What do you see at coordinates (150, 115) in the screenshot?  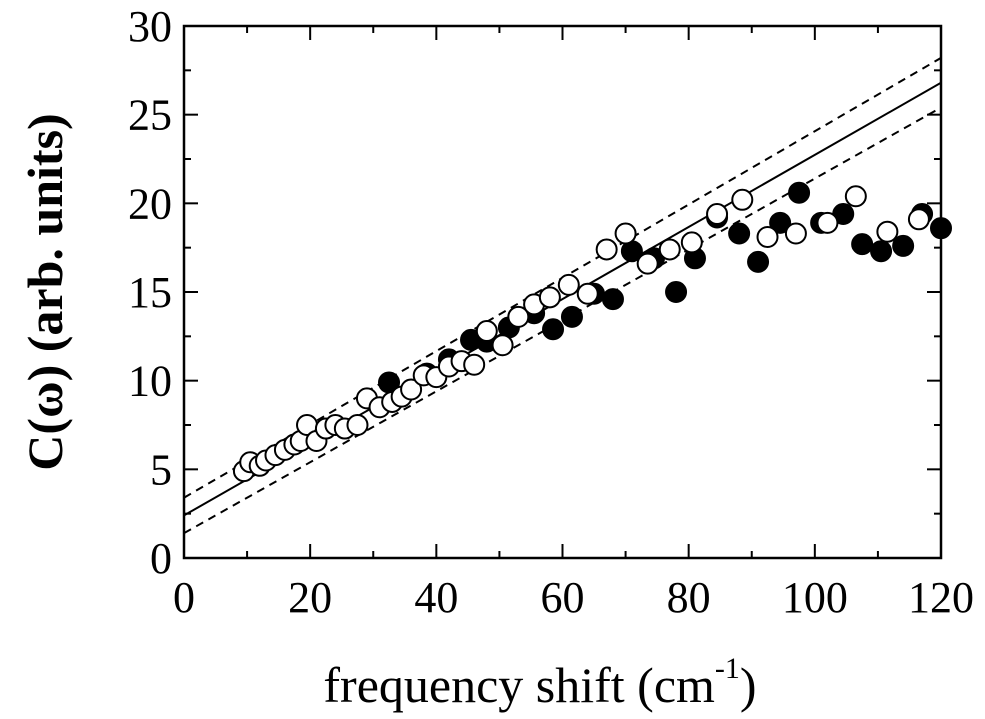 I see `y-tick-label: 25` at bounding box center [150, 115].